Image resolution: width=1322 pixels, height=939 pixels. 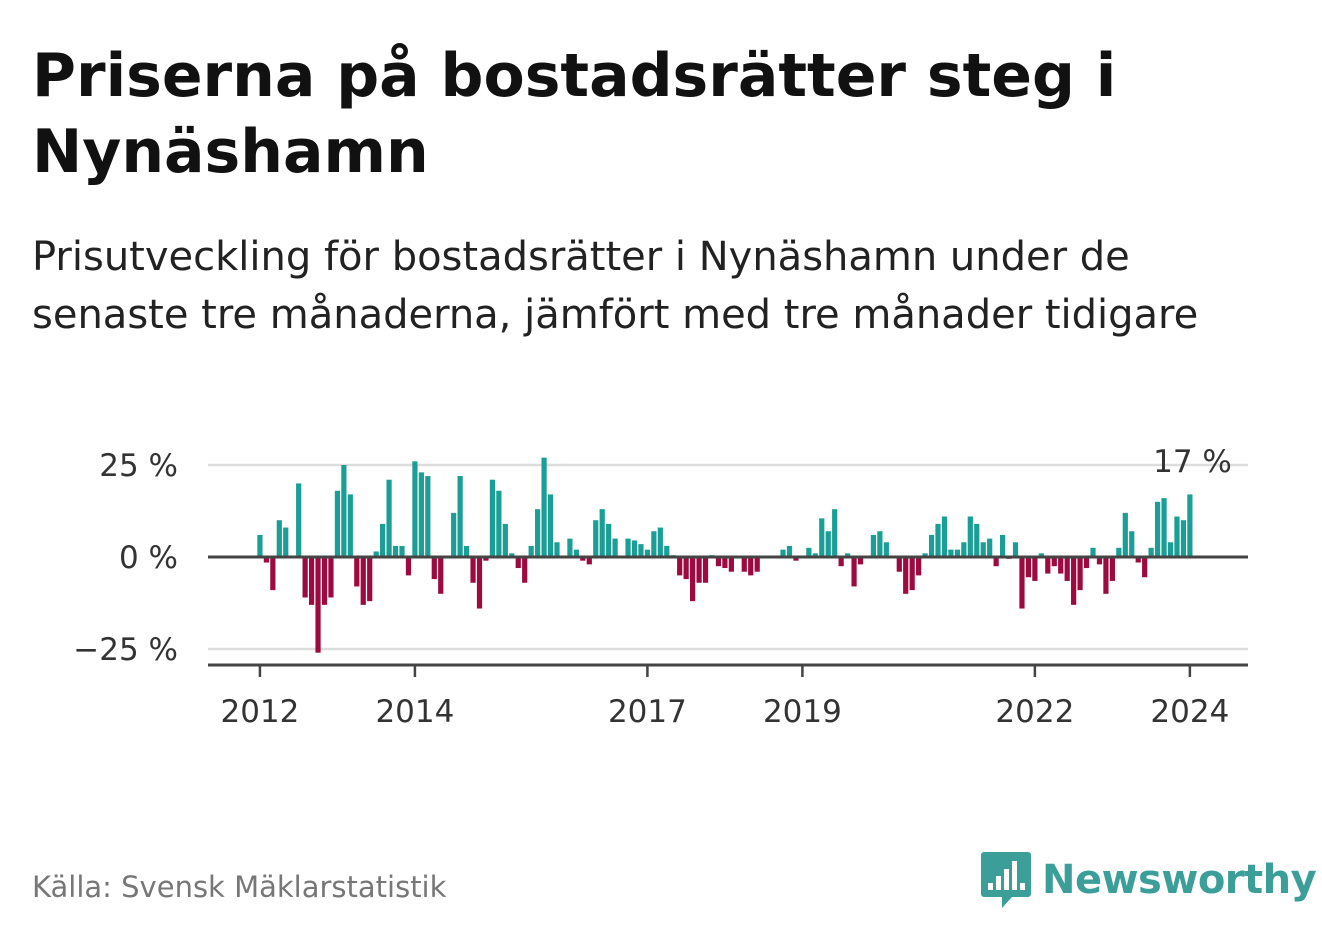 What do you see at coordinates (1006, 880) in the screenshot?
I see `newsworthy-logo-icon` at bounding box center [1006, 880].